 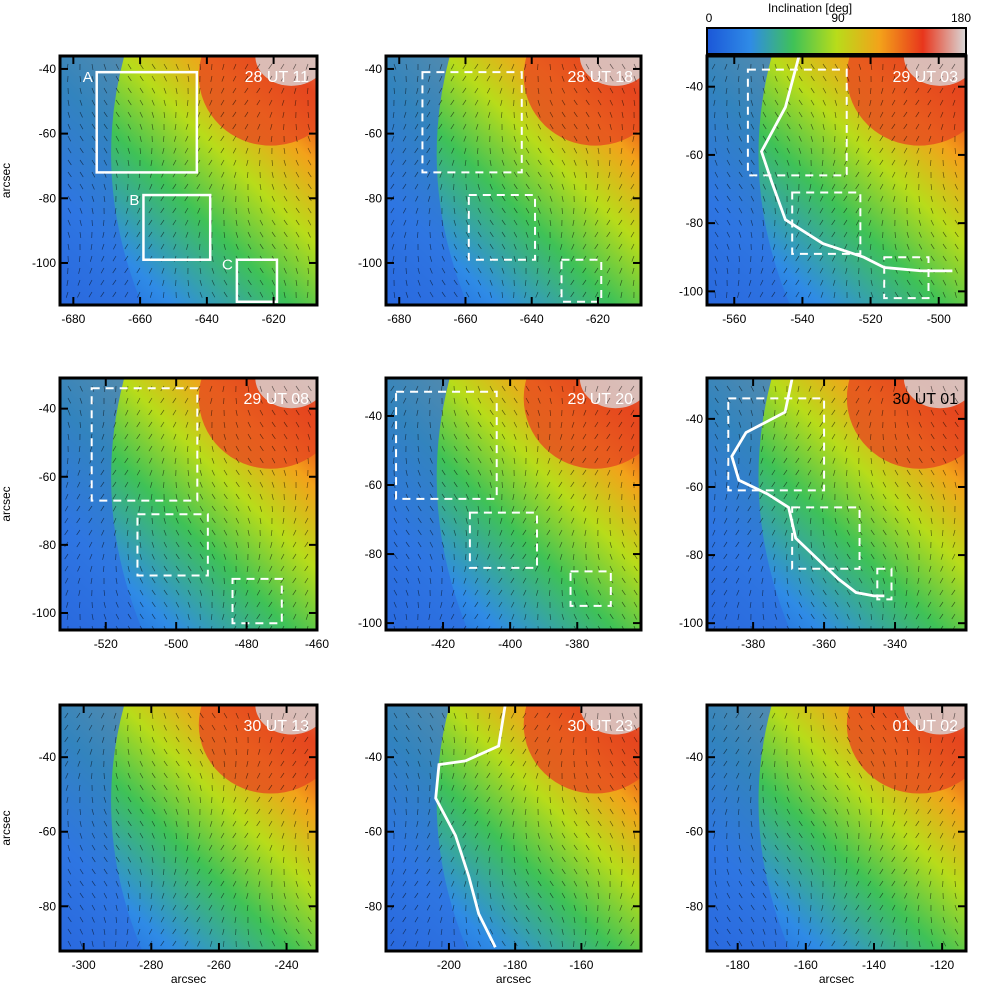 What do you see at coordinates (257, 281) in the screenshot?
I see `region-box-c` at bounding box center [257, 281].